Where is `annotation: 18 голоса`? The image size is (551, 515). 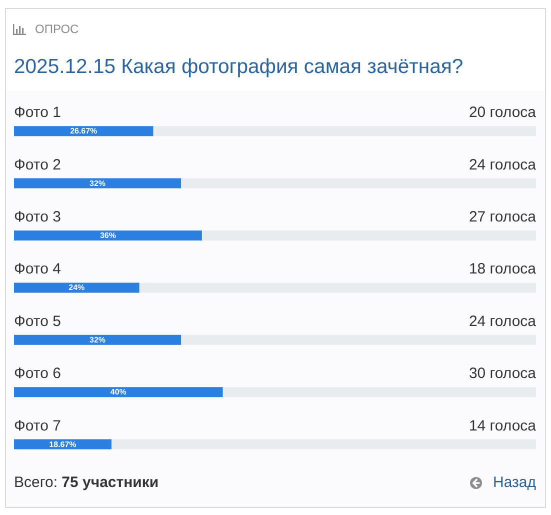 annotation: 18 голоса is located at coordinates (502, 269).